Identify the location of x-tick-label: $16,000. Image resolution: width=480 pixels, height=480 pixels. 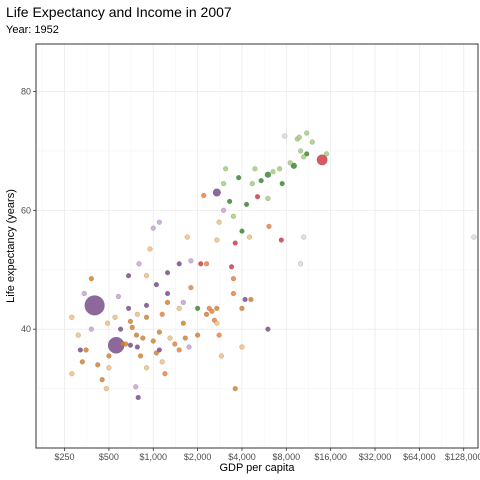
(330, 457).